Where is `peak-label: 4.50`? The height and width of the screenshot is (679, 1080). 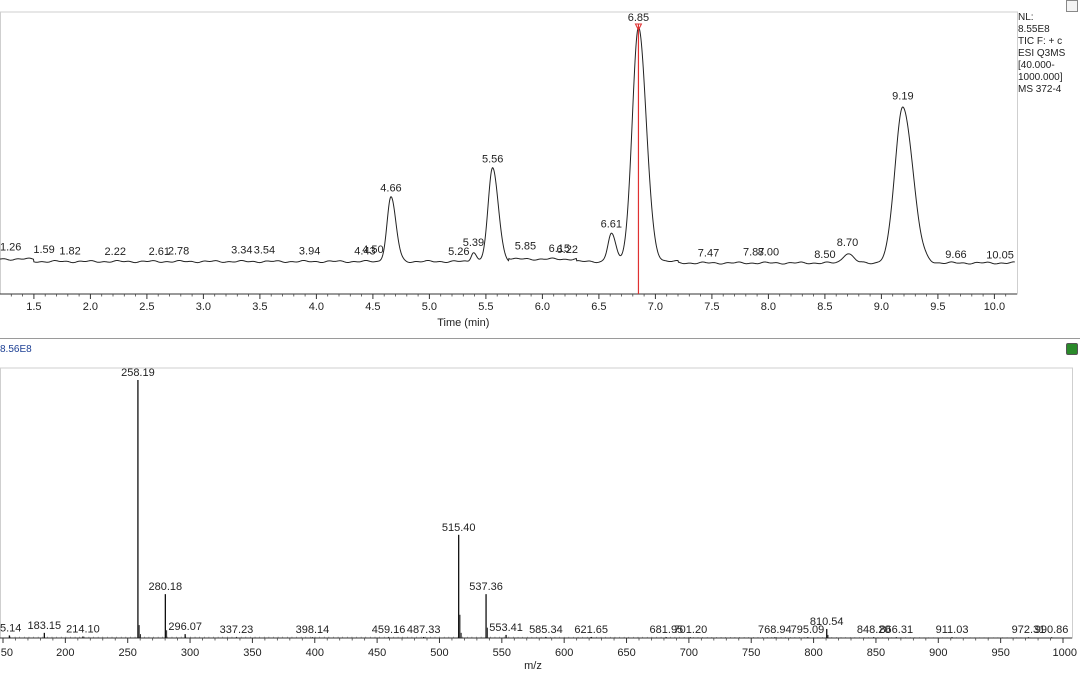 peak-label: 4.50 is located at coordinates (372, 250).